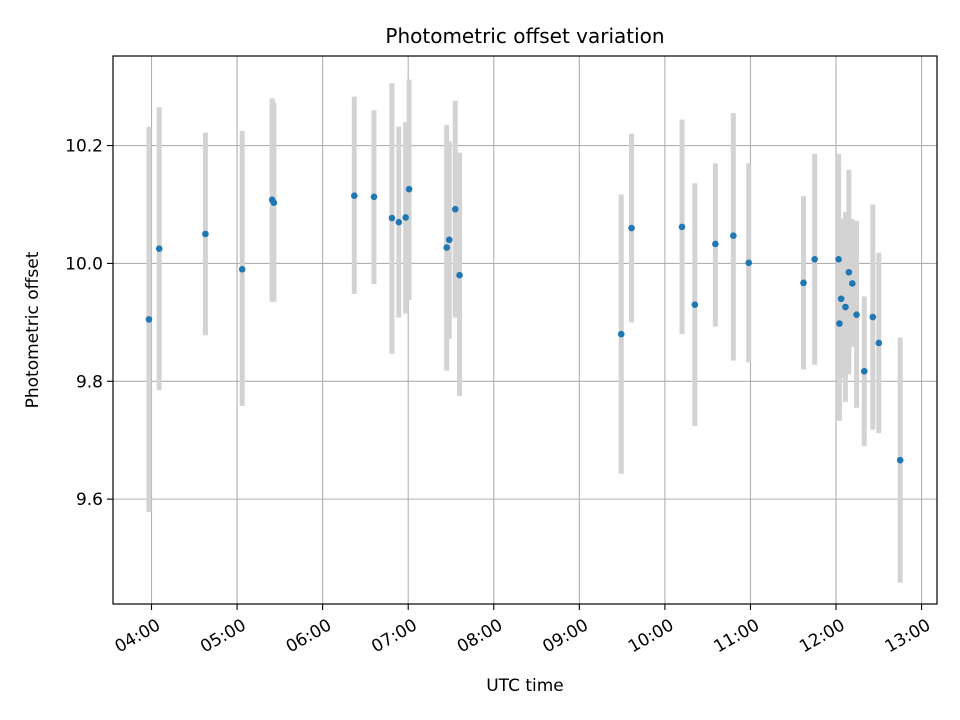 The width and height of the screenshot is (960, 720). What do you see at coordinates (33, 329) in the screenshot?
I see `y-axis-label: Photometric offset` at bounding box center [33, 329].